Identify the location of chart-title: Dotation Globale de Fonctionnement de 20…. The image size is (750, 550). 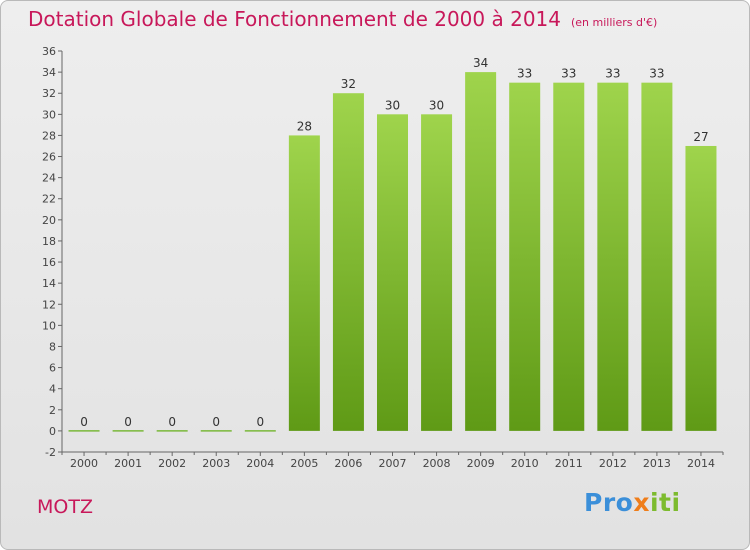
(342, 19).